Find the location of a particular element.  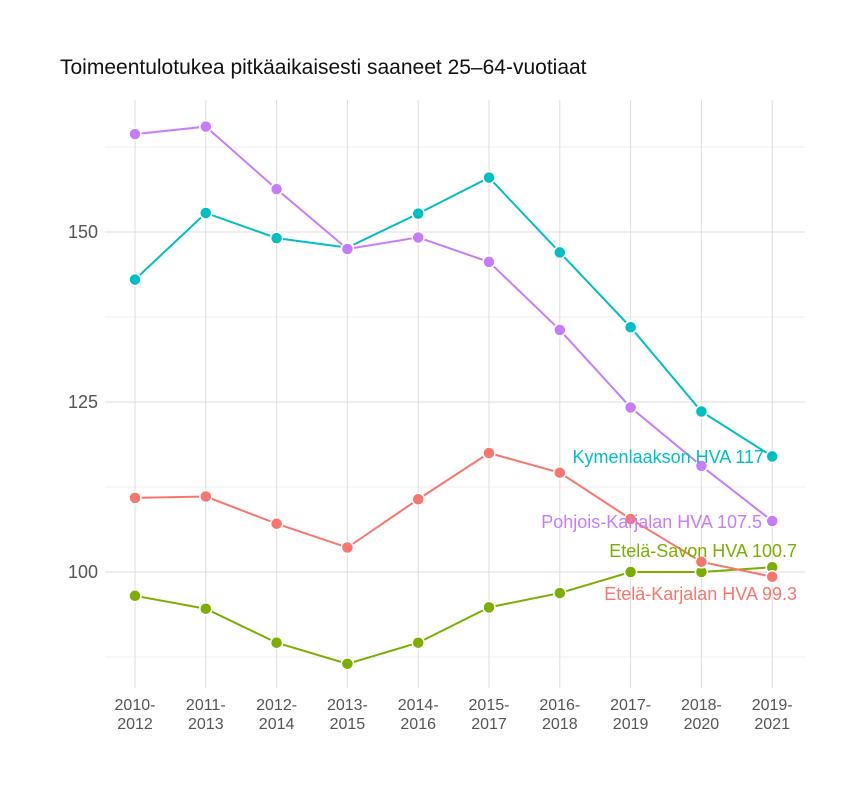

x-tick-label: 2013-2015 is located at coordinates (347, 715).